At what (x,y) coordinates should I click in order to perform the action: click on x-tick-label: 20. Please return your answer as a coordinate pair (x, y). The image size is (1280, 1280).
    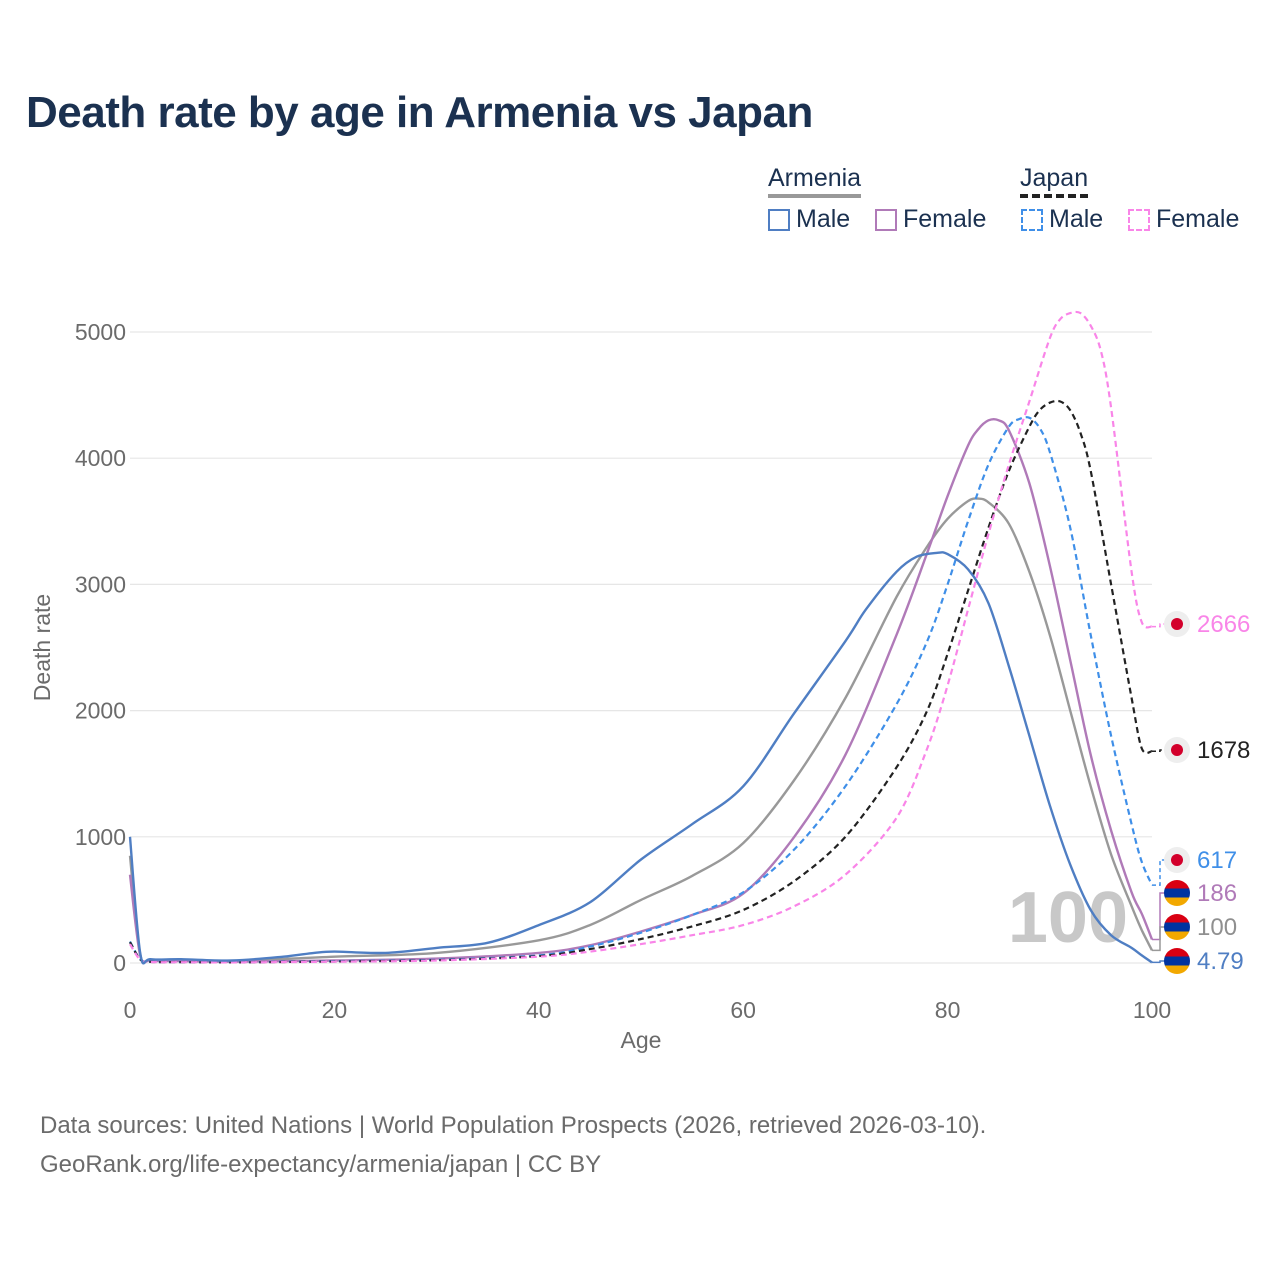
    Looking at the image, I should click on (335, 1010).